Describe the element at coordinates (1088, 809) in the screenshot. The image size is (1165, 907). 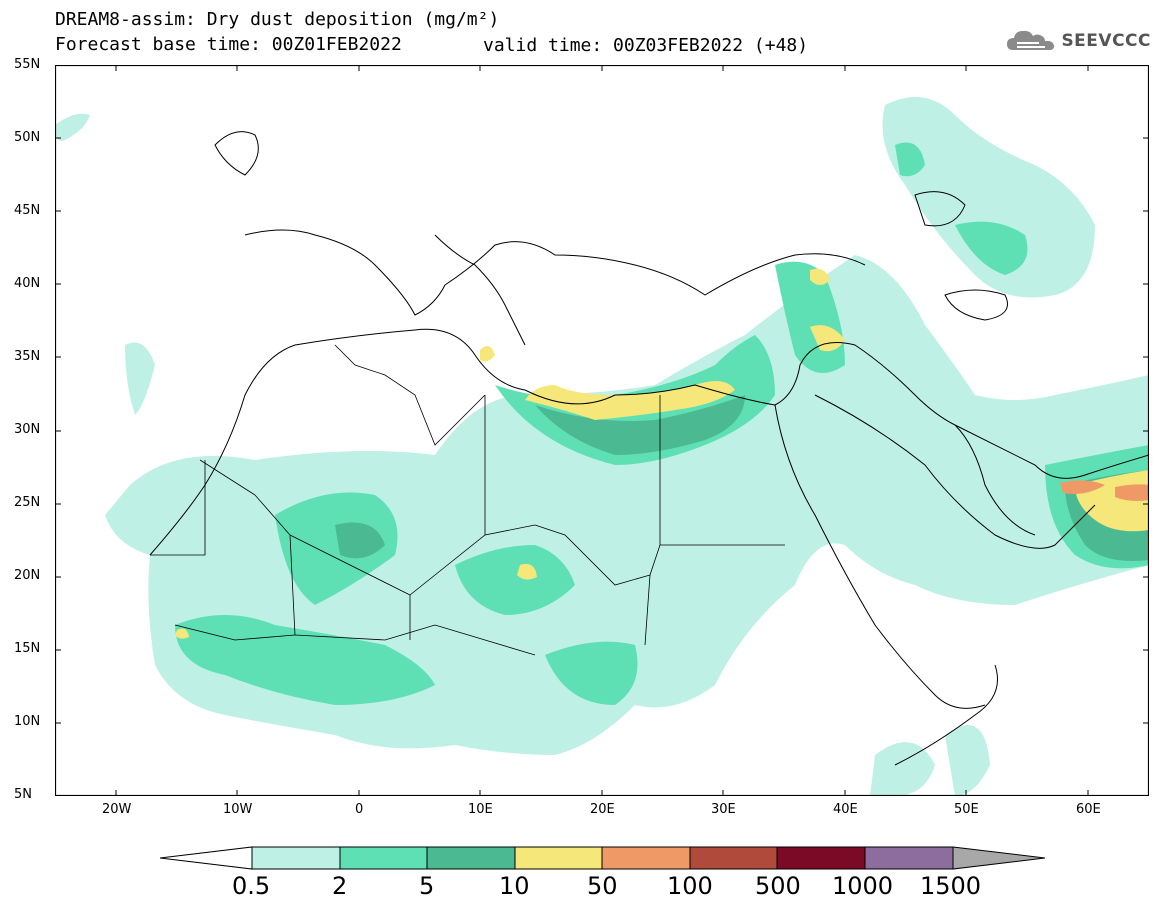
I see `lon-label: 60E` at that location.